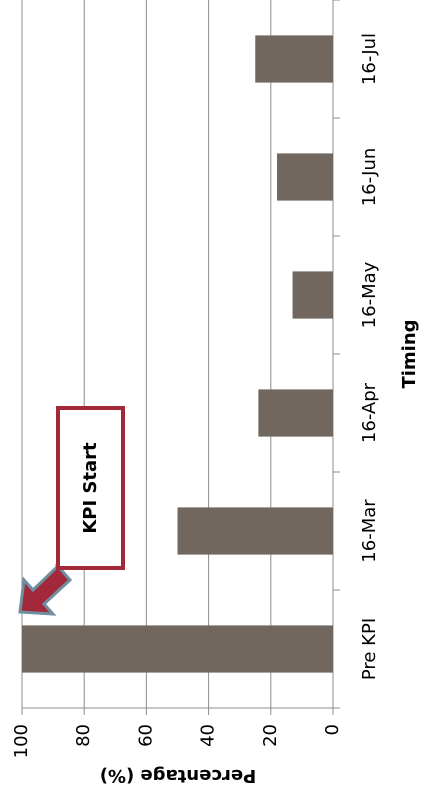 The height and width of the screenshot is (794, 427). I want to click on x-axis-title: Timing, so click(409, 353).